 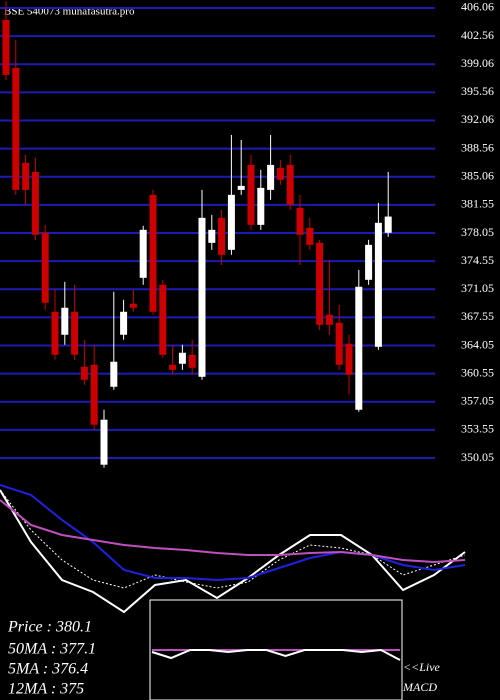 I want to click on y-tick-label: 406.06, so click(x=477, y=7).